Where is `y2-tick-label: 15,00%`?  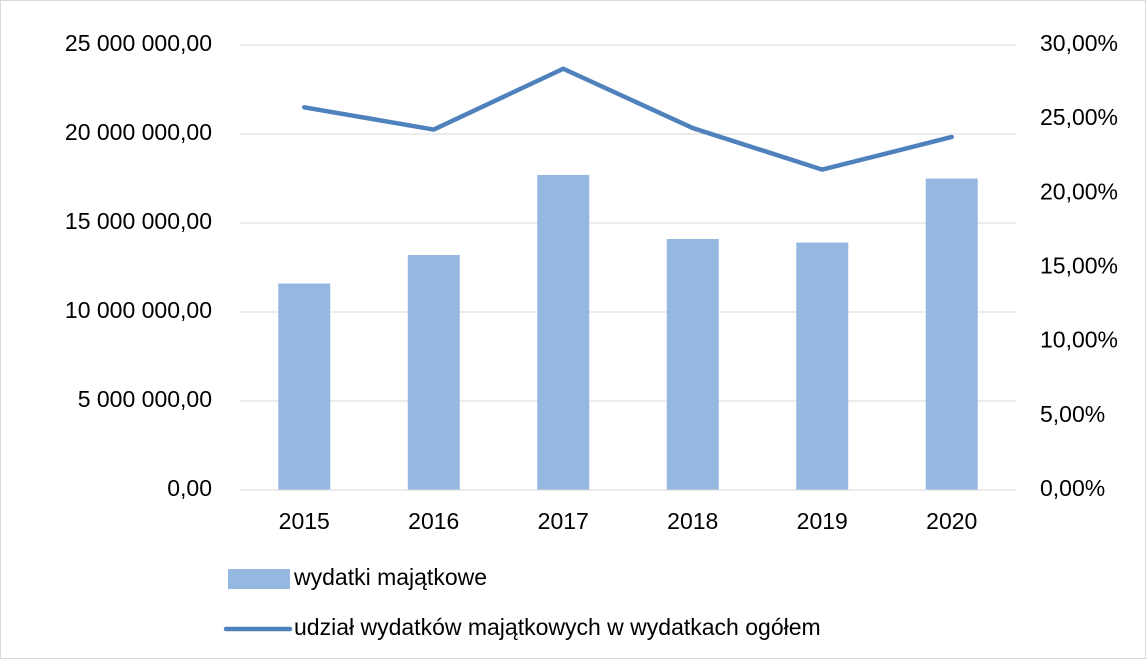
y2-tick-label: 15,00% is located at coordinates (1079, 266).